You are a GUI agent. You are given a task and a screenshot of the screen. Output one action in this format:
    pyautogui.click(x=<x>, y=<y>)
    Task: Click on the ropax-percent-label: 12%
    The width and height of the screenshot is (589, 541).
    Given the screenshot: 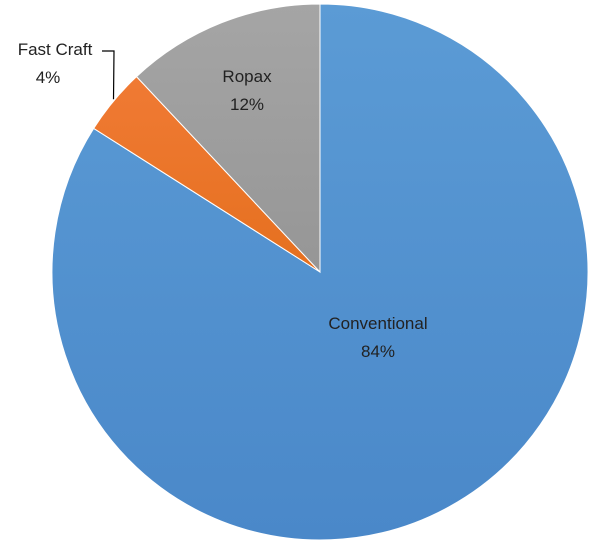 What is the action you would take?
    pyautogui.click(x=247, y=104)
    